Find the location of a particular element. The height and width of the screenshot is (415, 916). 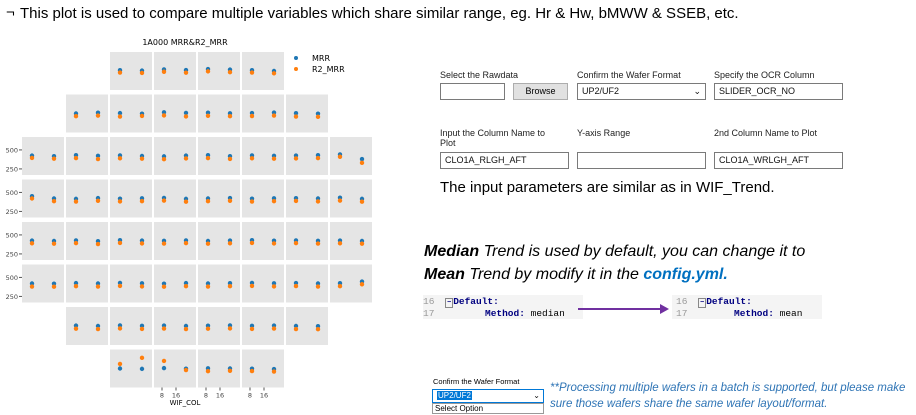

dropdown-option: Select Option is located at coordinates (488, 408).